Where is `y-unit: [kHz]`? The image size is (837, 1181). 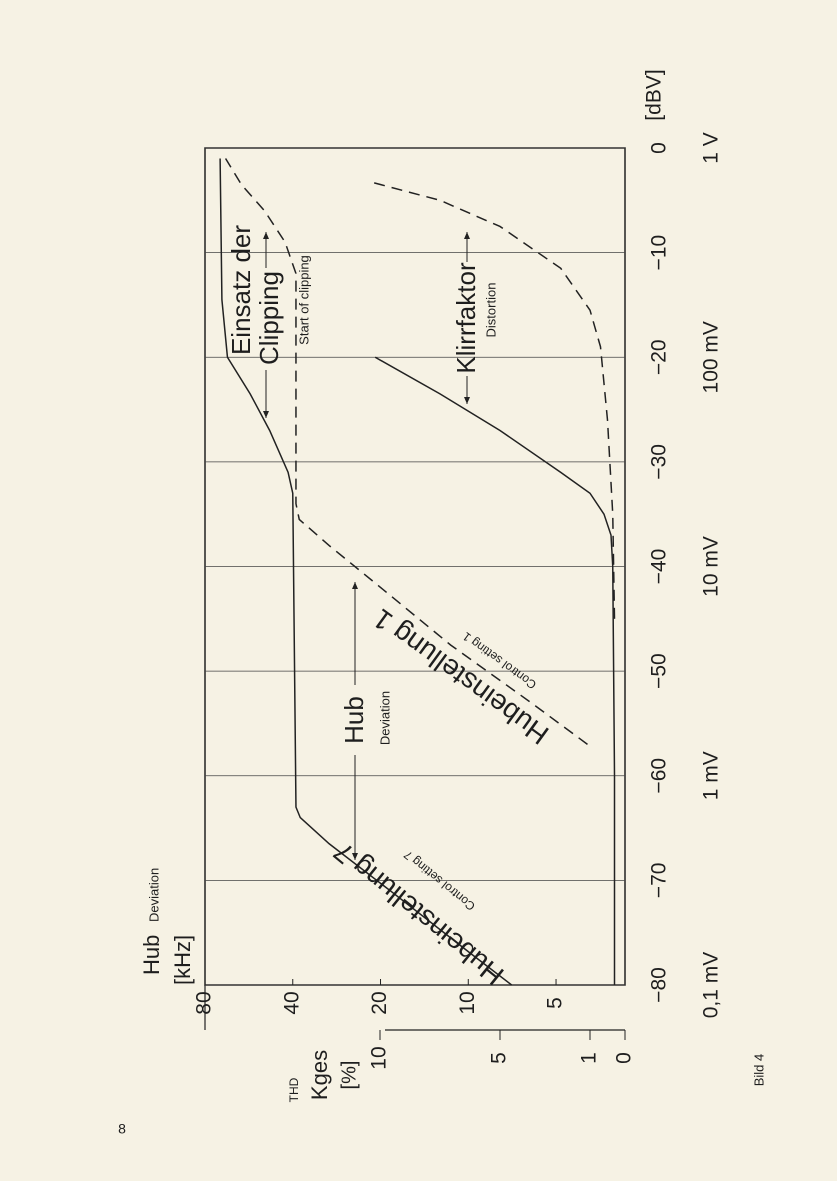
y-unit: [kHz] is located at coordinates (182, 960).